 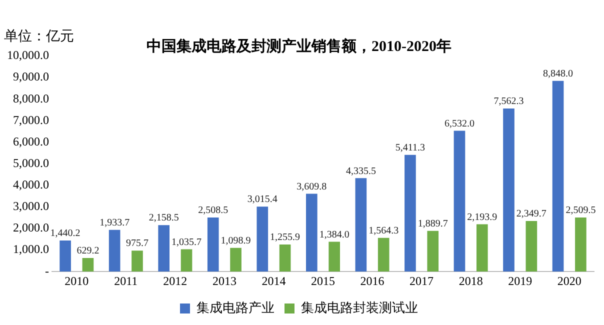 What do you see at coordinates (28, 55) in the screenshot?
I see `y-tick-label: 10,000.0` at bounding box center [28, 55].